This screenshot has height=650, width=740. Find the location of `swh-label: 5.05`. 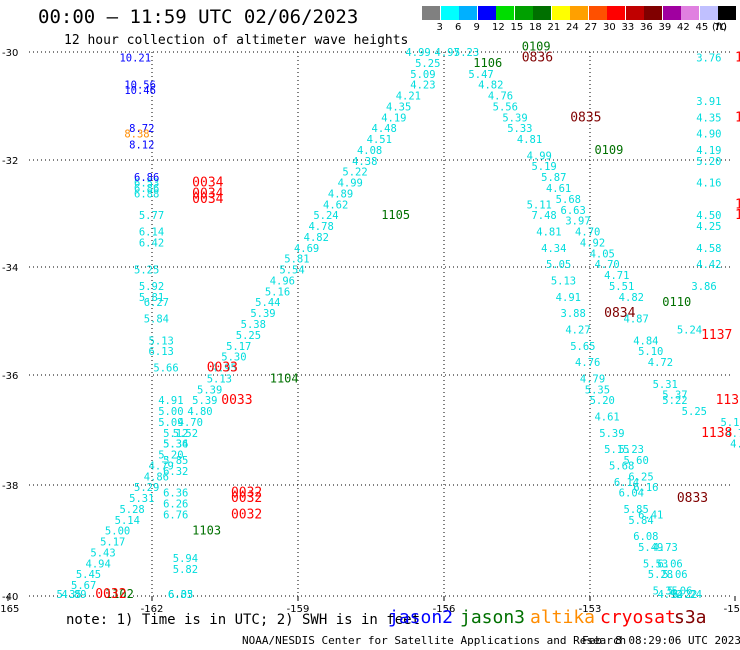

swh-label: 5.05 is located at coordinates (558, 265).